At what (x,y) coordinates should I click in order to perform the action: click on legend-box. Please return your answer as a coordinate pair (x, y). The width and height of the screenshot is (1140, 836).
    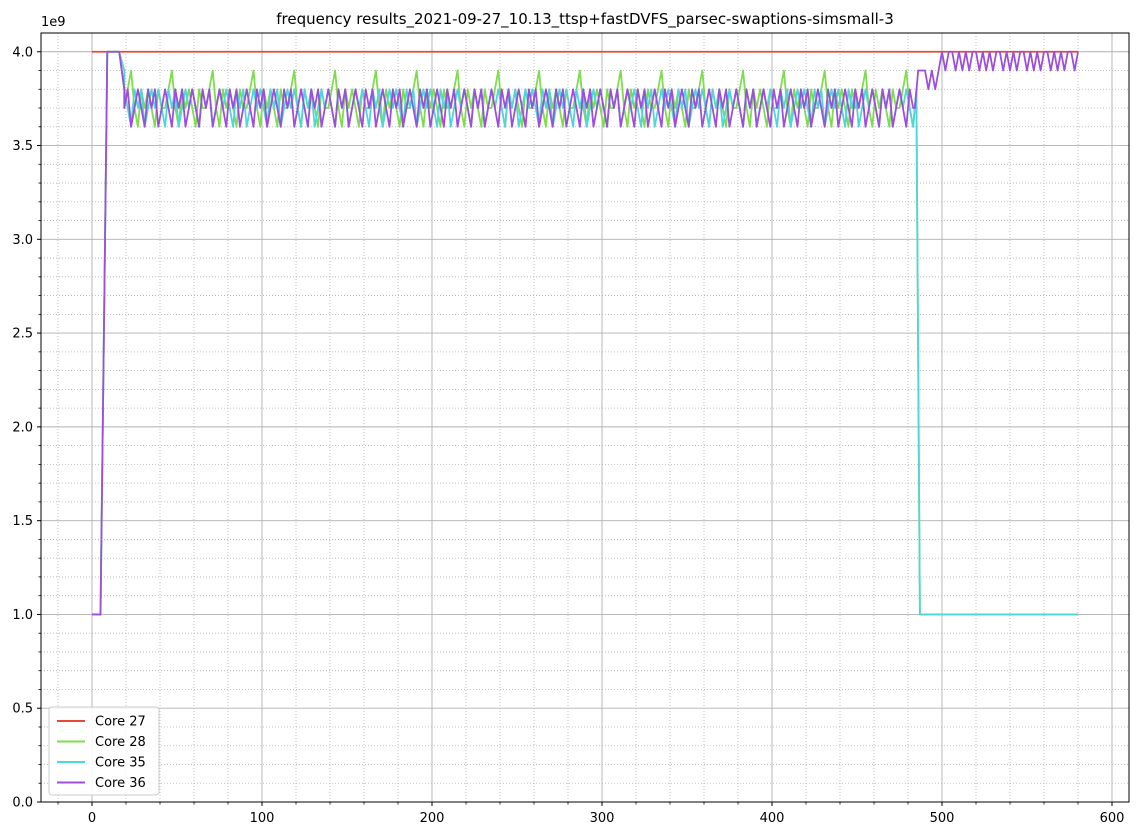
    Looking at the image, I should click on (104, 751).